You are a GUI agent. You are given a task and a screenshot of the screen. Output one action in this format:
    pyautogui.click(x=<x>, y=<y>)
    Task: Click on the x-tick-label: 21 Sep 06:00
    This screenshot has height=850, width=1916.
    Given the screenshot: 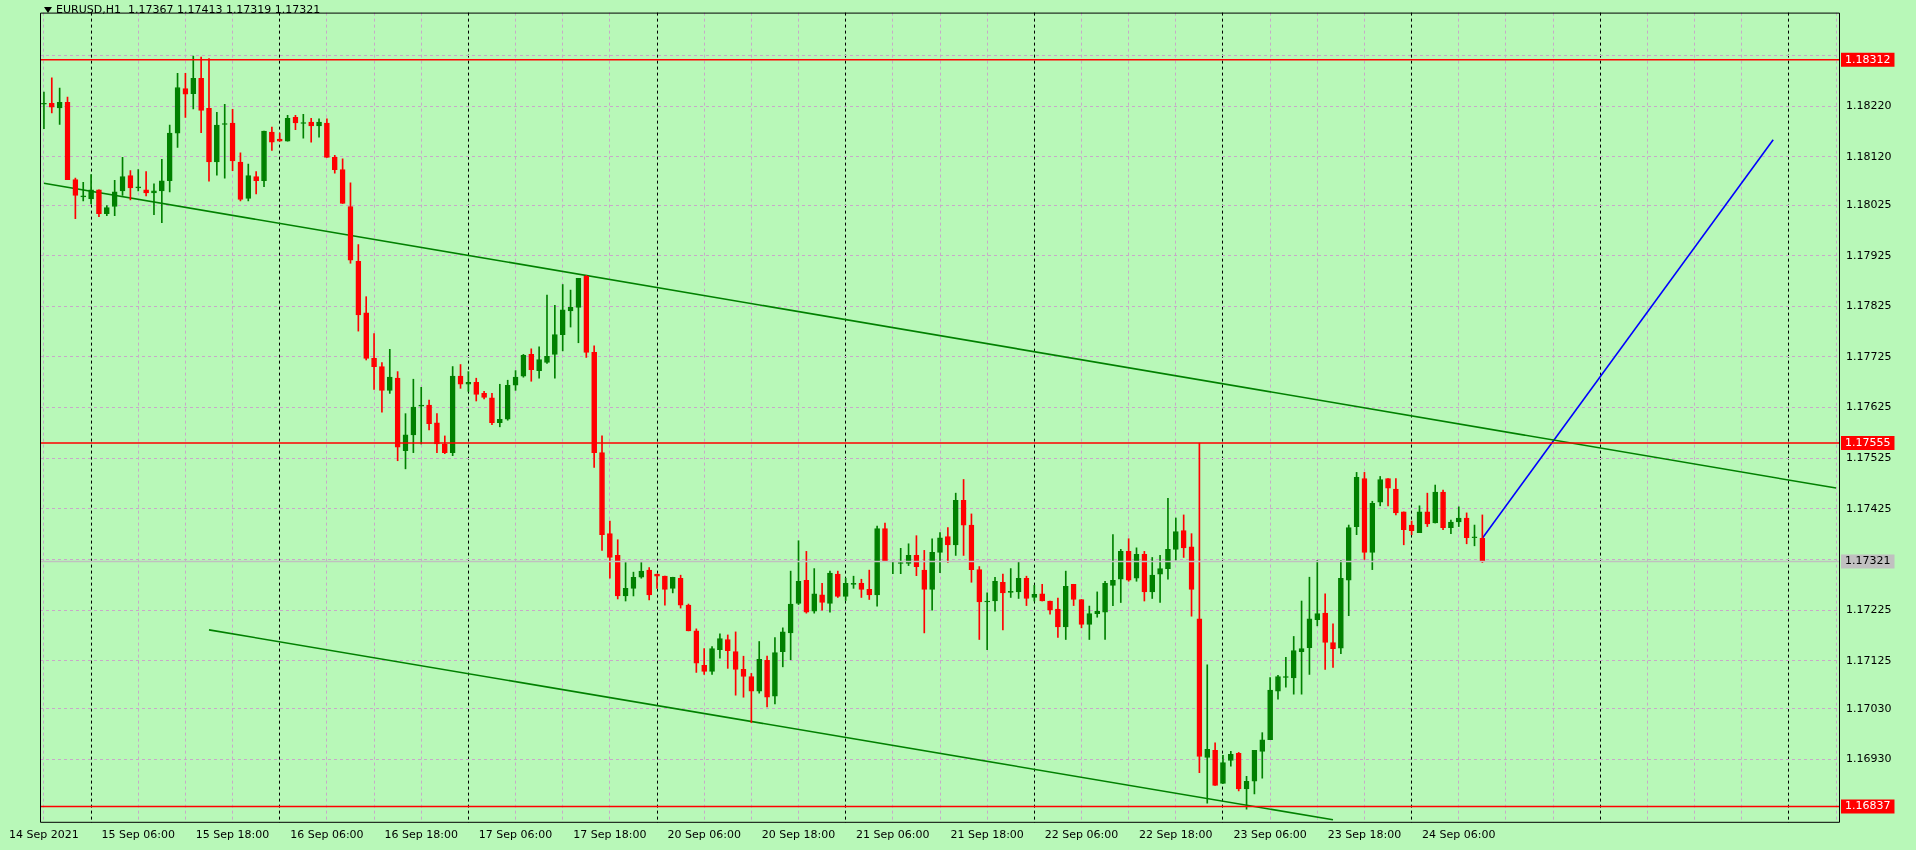 What is the action you would take?
    pyautogui.click(x=893, y=835)
    